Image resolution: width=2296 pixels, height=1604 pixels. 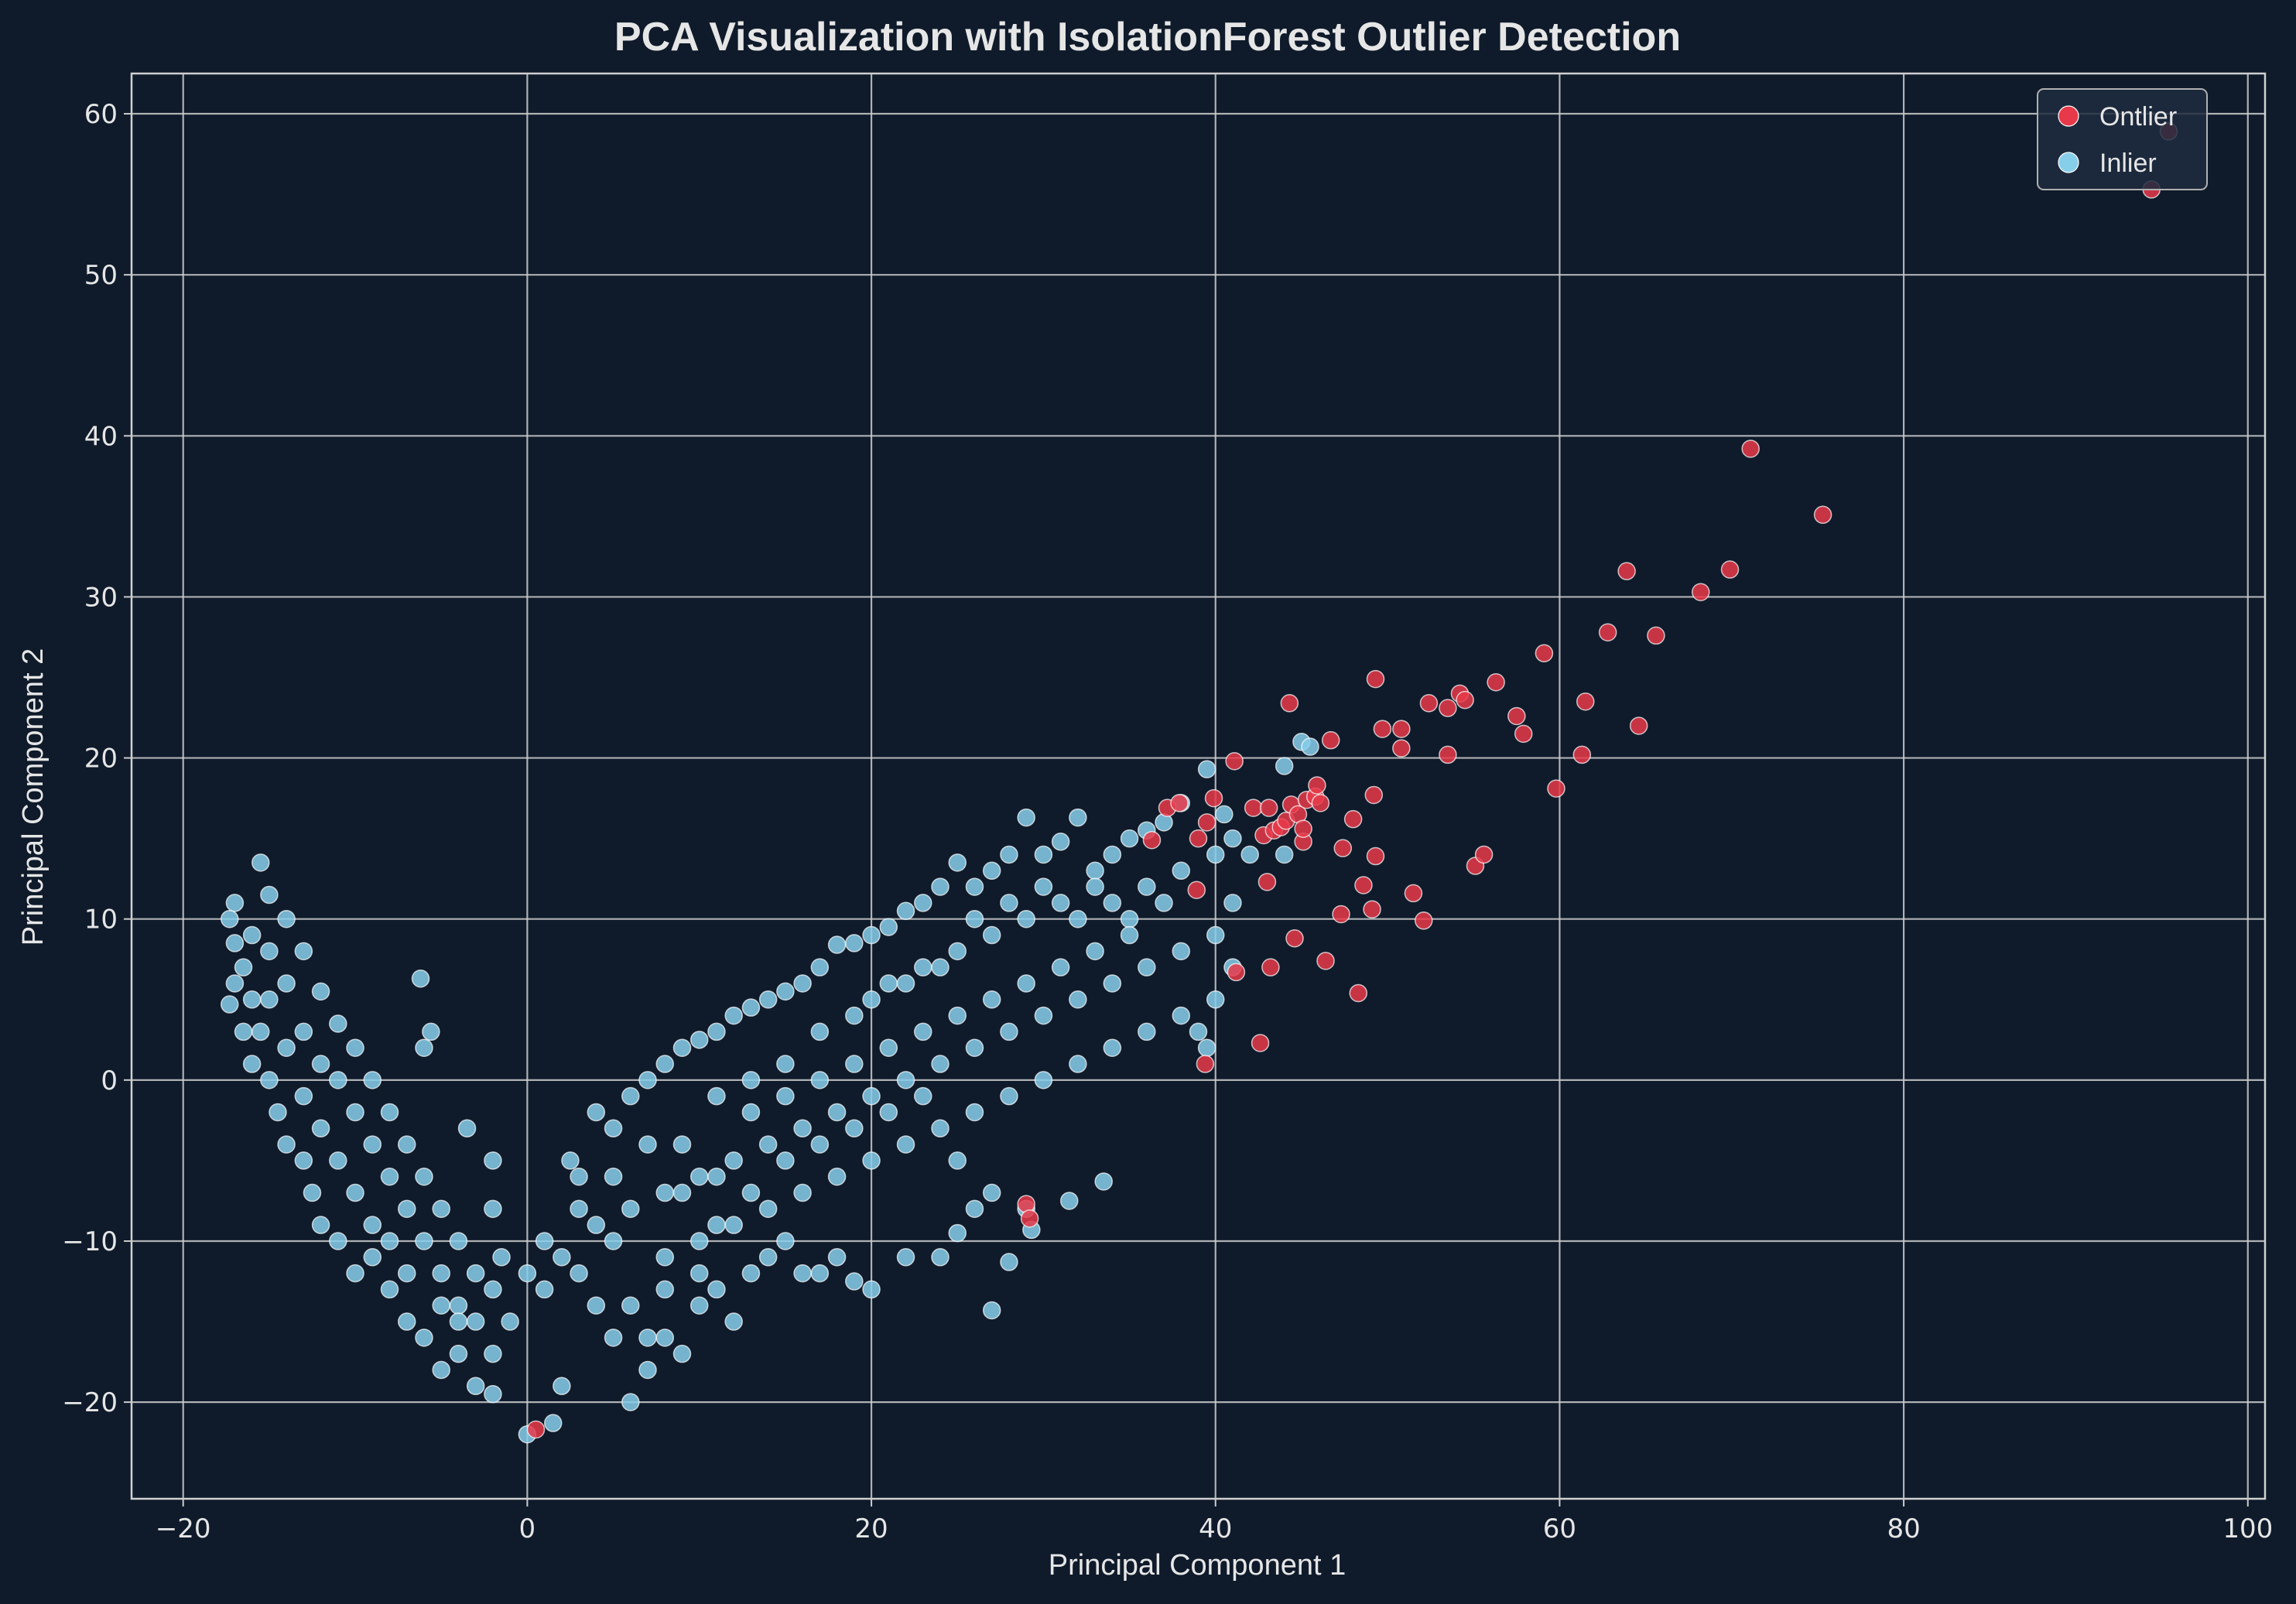 What do you see at coordinates (183, 1528) in the screenshot?
I see `x-tick-label: −20` at bounding box center [183, 1528].